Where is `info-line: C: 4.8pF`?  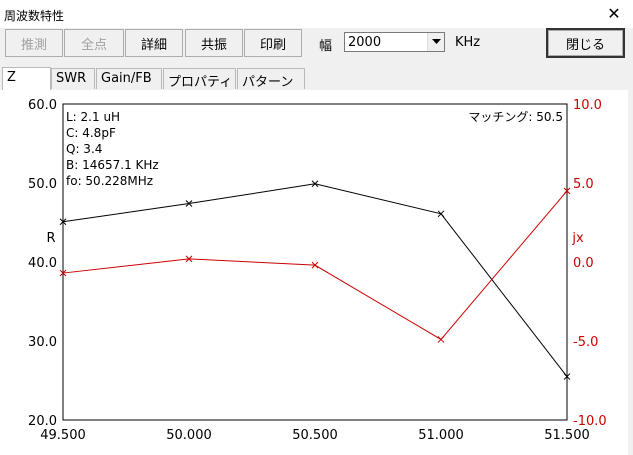 info-line: C: 4.8pF is located at coordinates (91, 133).